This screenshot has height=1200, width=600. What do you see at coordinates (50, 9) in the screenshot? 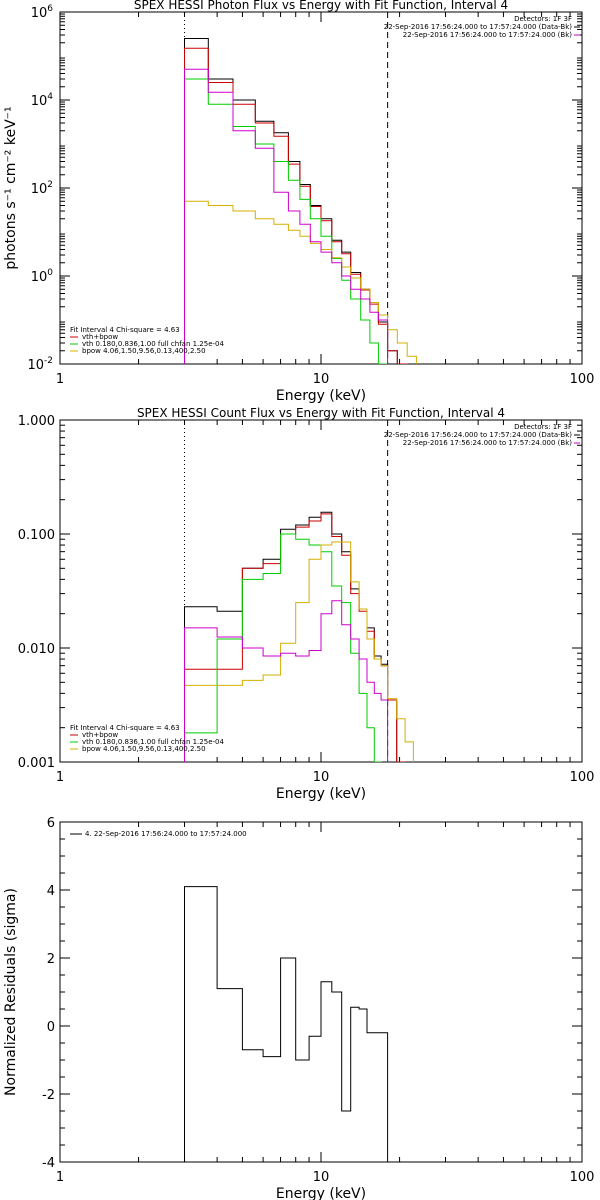
I see `y-tick-exponent: 6` at bounding box center [50, 9].